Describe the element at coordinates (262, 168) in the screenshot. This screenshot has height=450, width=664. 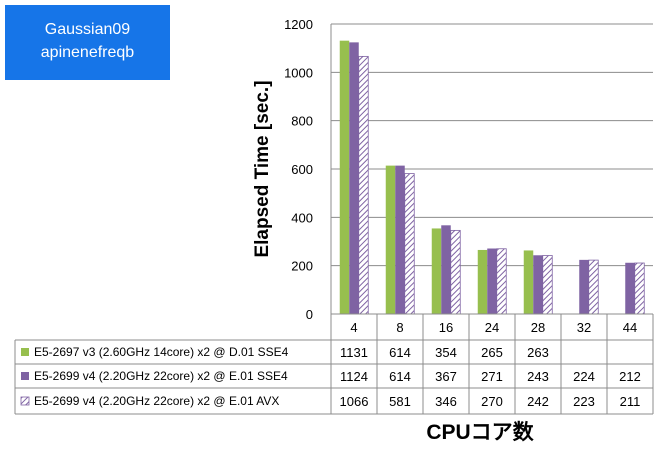
I see `y-axis-label: Elapsed Time [sec.]` at that location.